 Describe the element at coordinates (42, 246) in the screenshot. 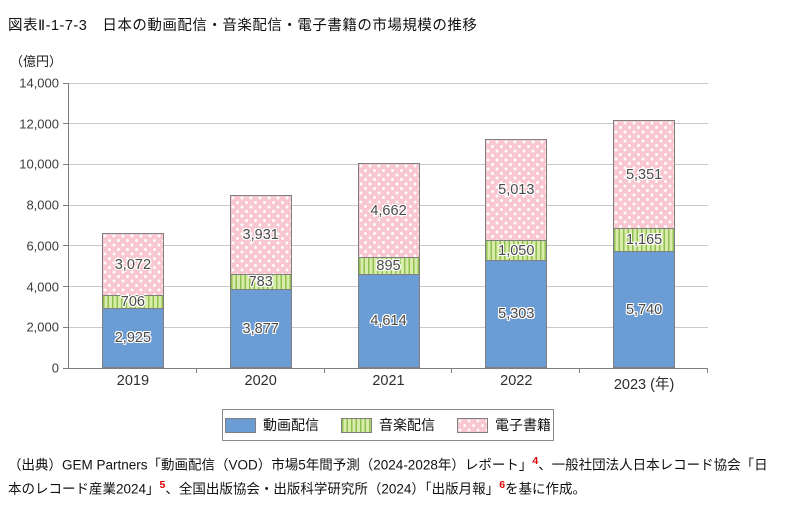

I see `y-axis-label: 6,000` at that location.